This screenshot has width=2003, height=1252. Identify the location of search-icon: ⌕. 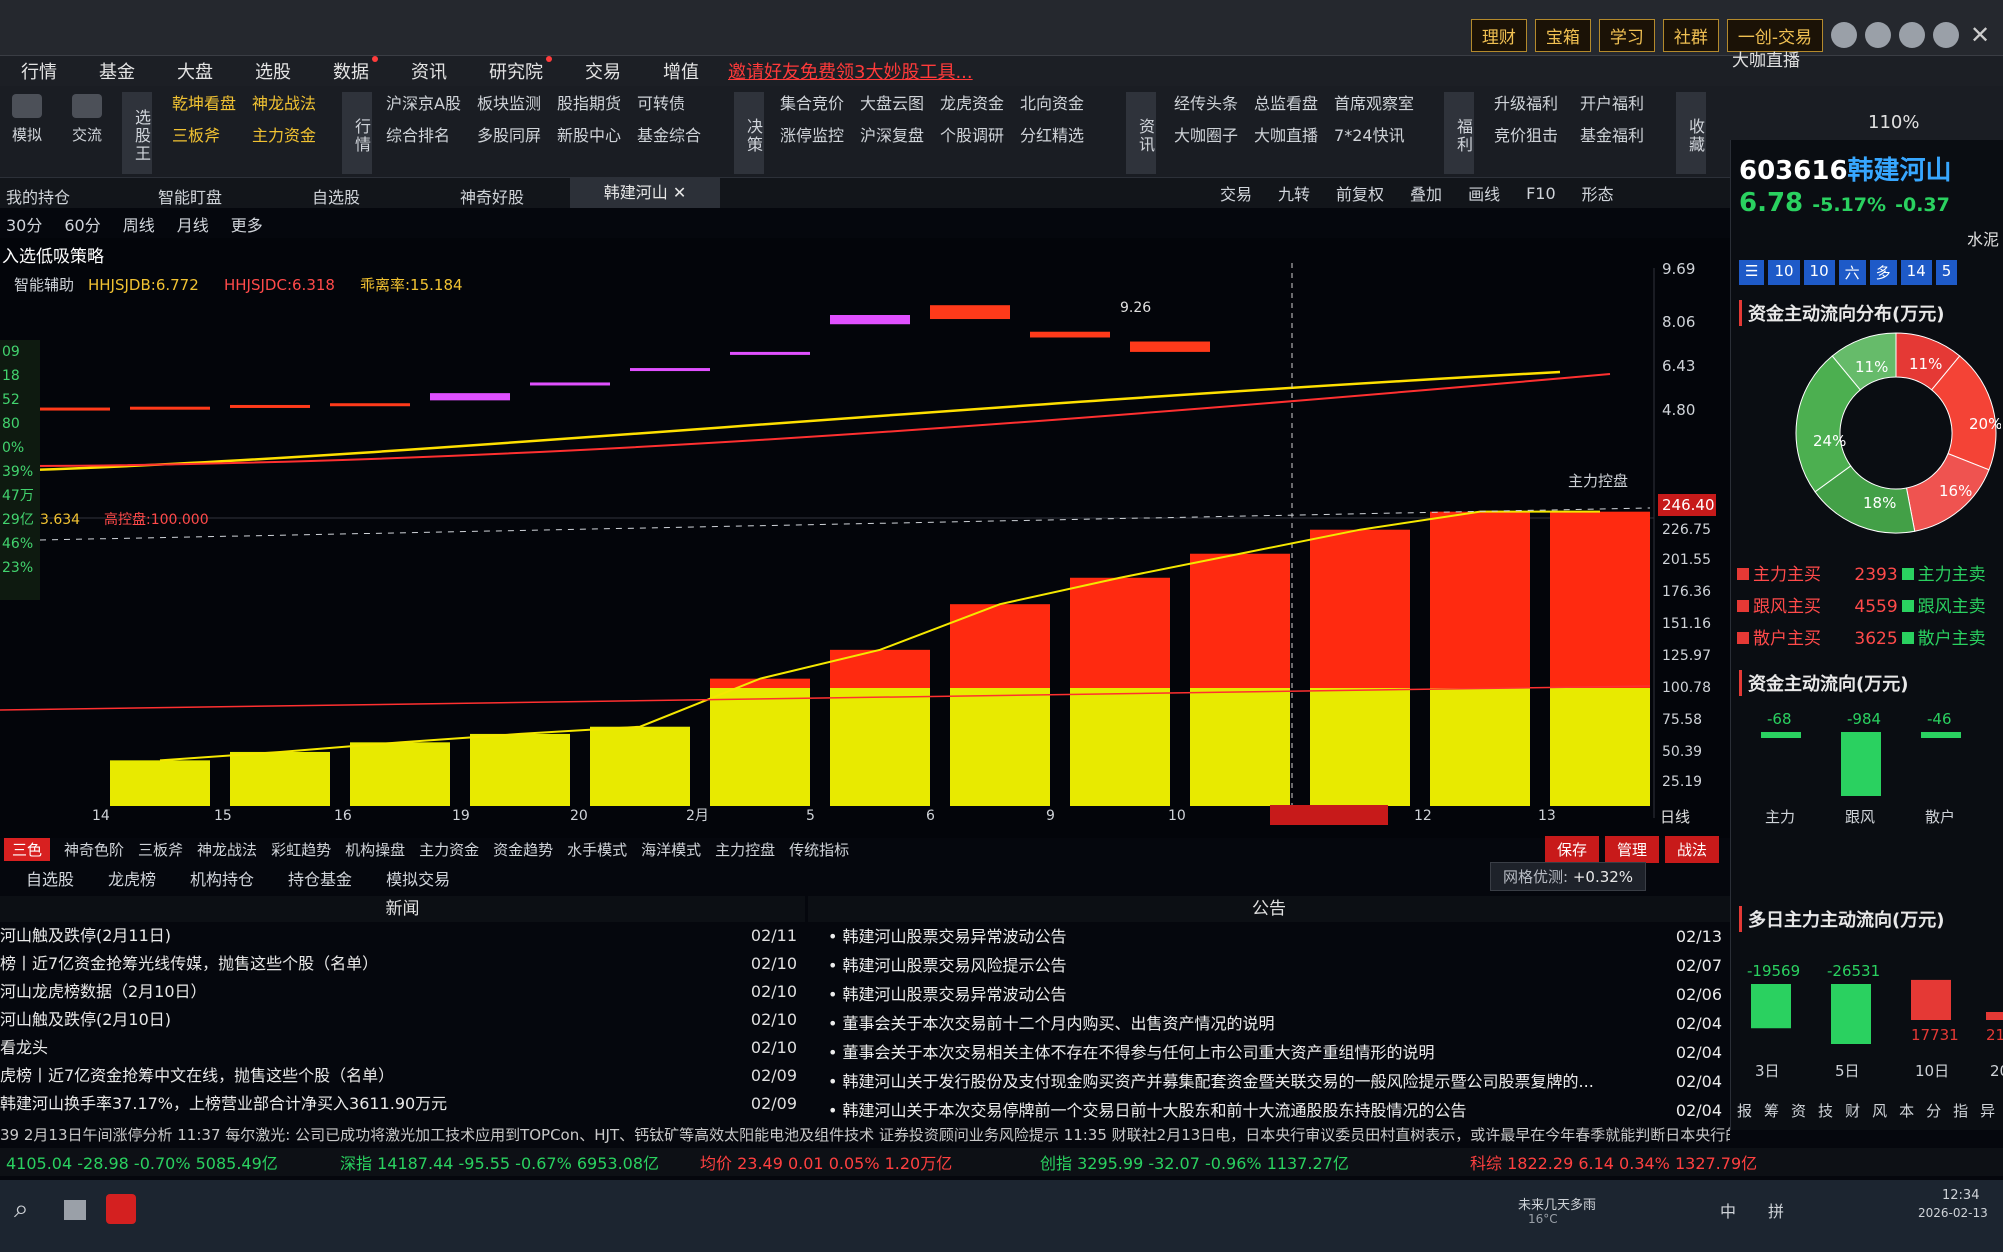
(21, 1209).